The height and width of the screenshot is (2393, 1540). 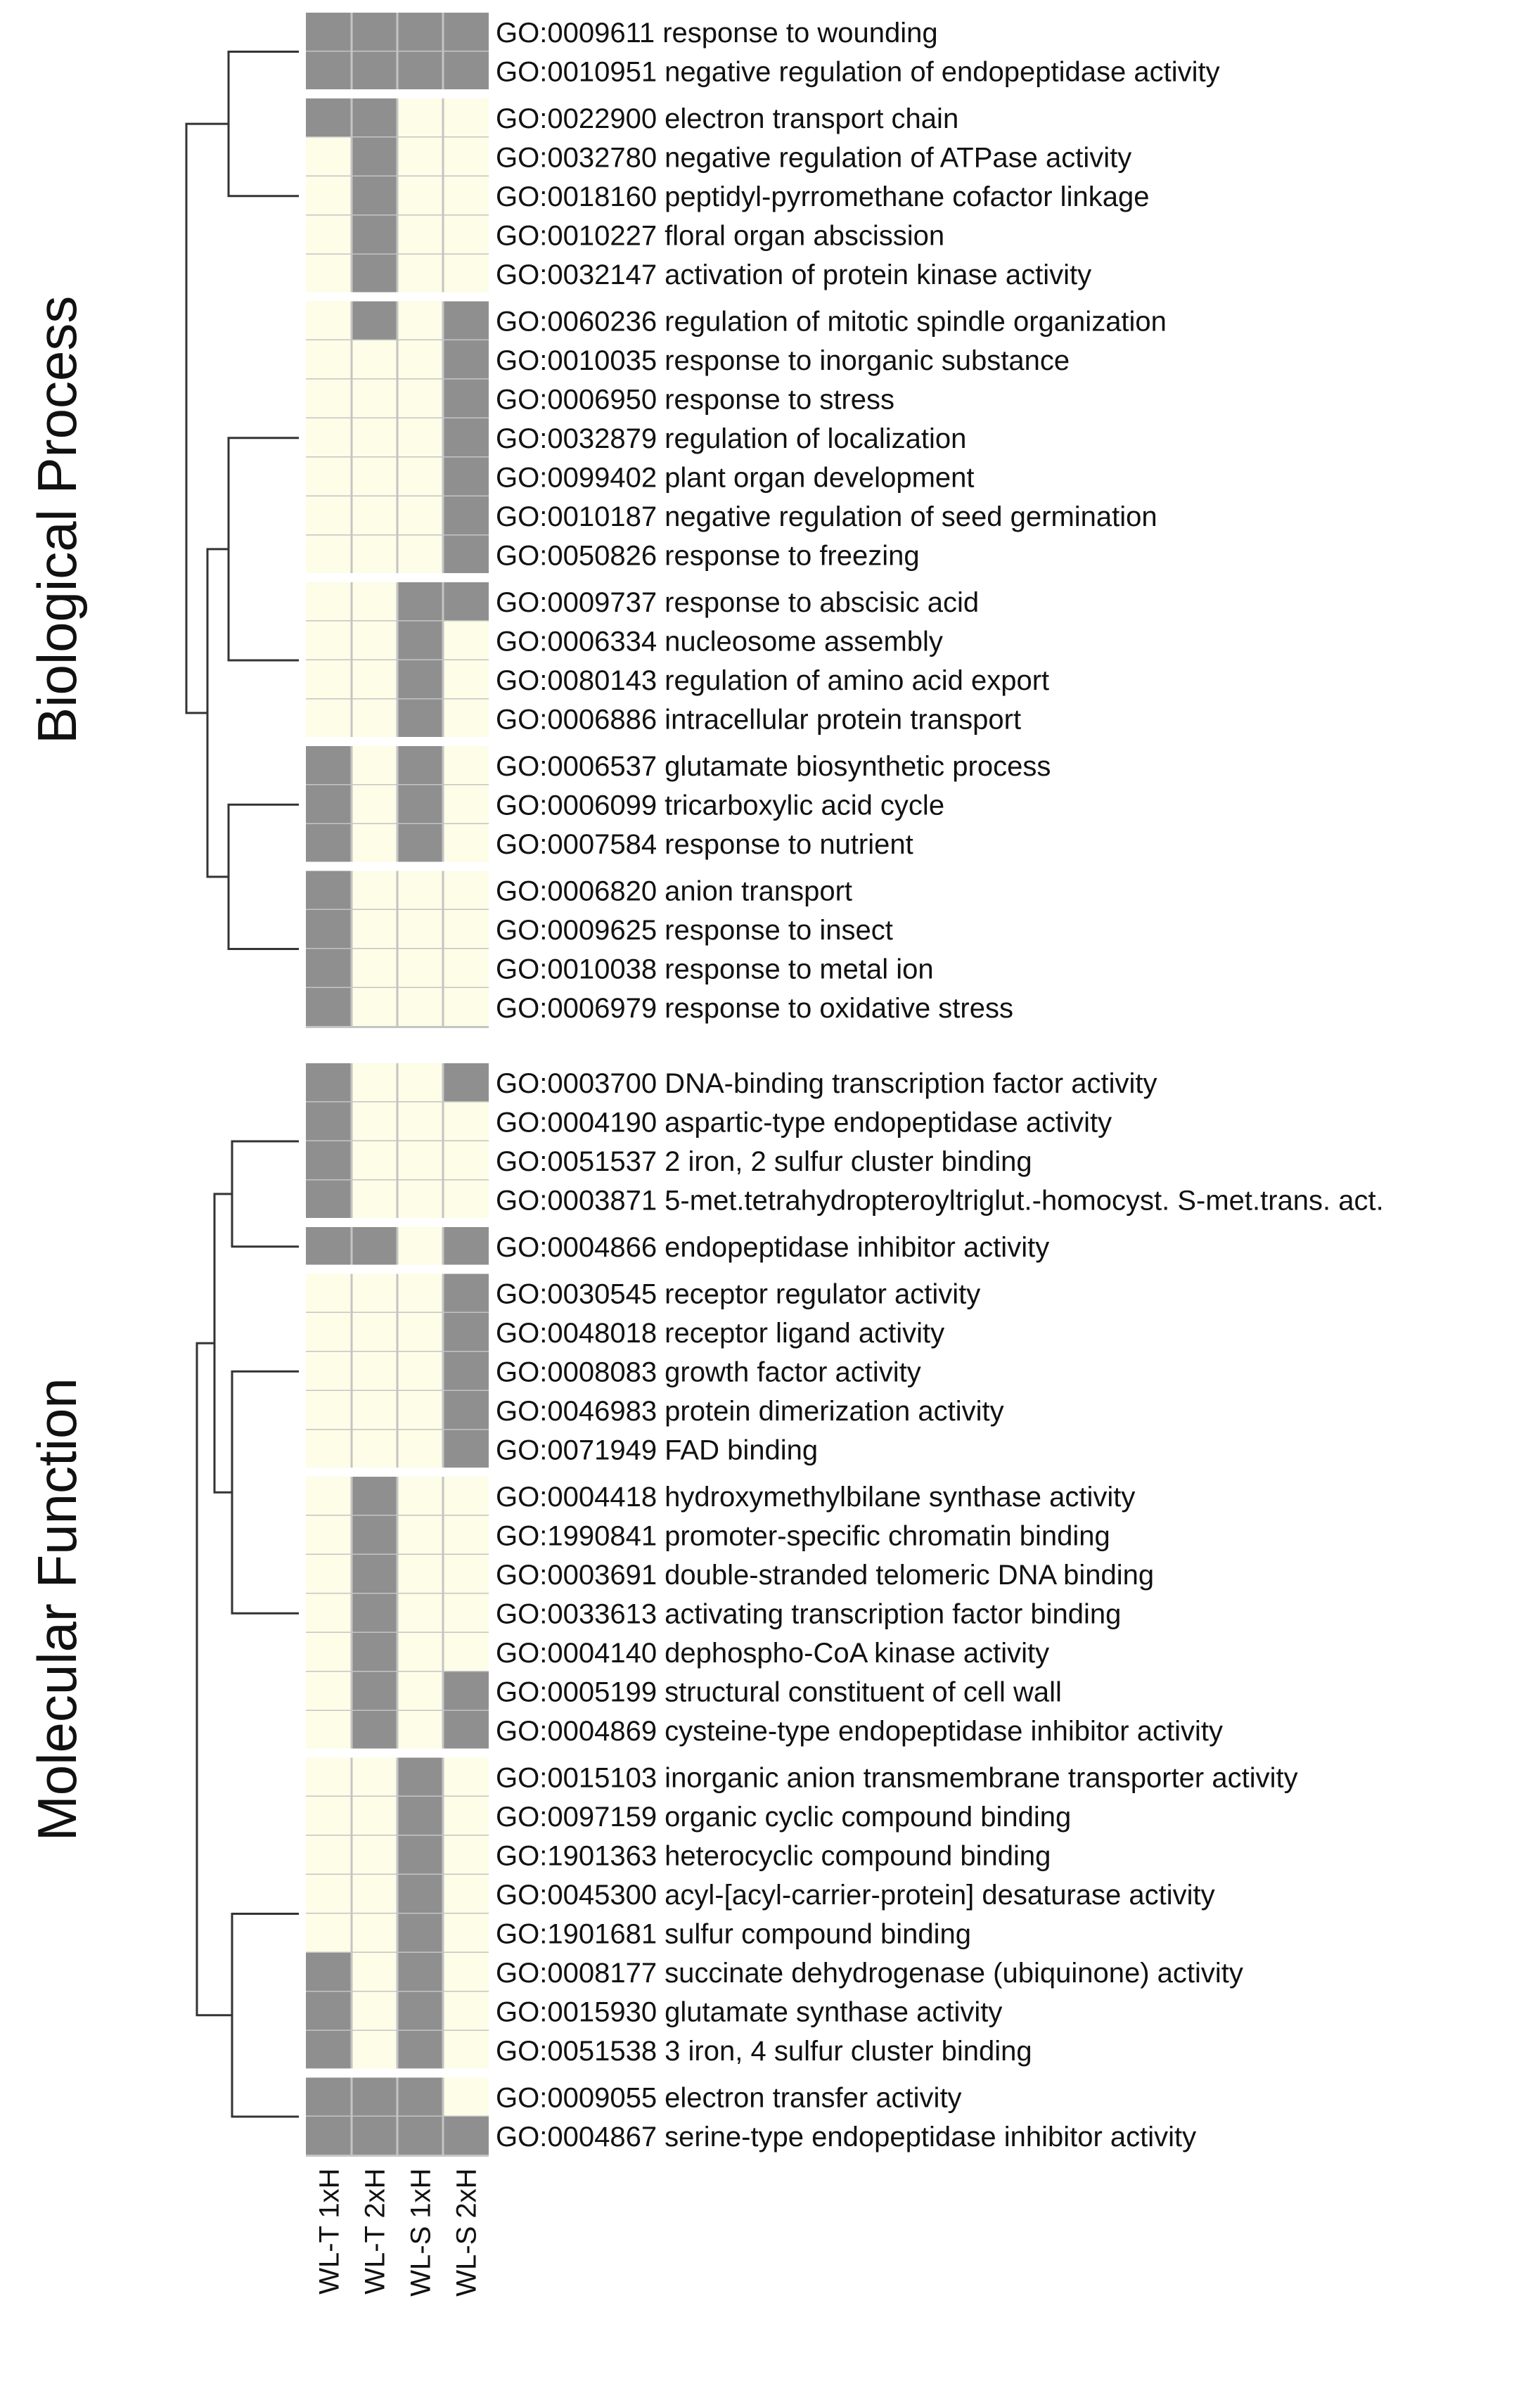 I want to click on go-term-label: GO:0009625 response to insect, so click(x=694, y=930).